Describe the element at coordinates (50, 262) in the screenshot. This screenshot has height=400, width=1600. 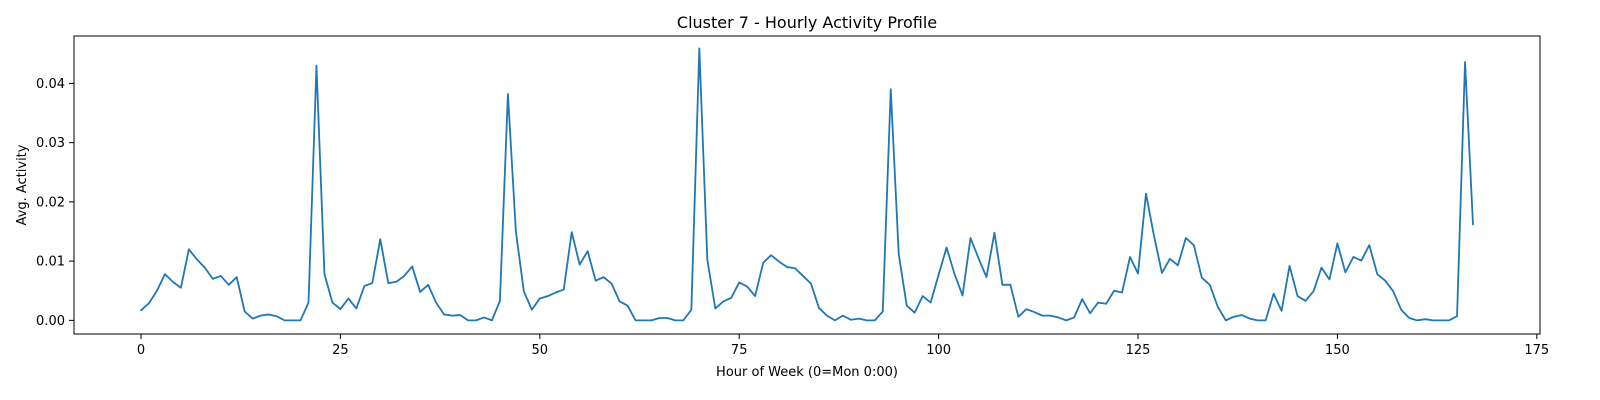
I see `y-tick-label: 0.01` at that location.